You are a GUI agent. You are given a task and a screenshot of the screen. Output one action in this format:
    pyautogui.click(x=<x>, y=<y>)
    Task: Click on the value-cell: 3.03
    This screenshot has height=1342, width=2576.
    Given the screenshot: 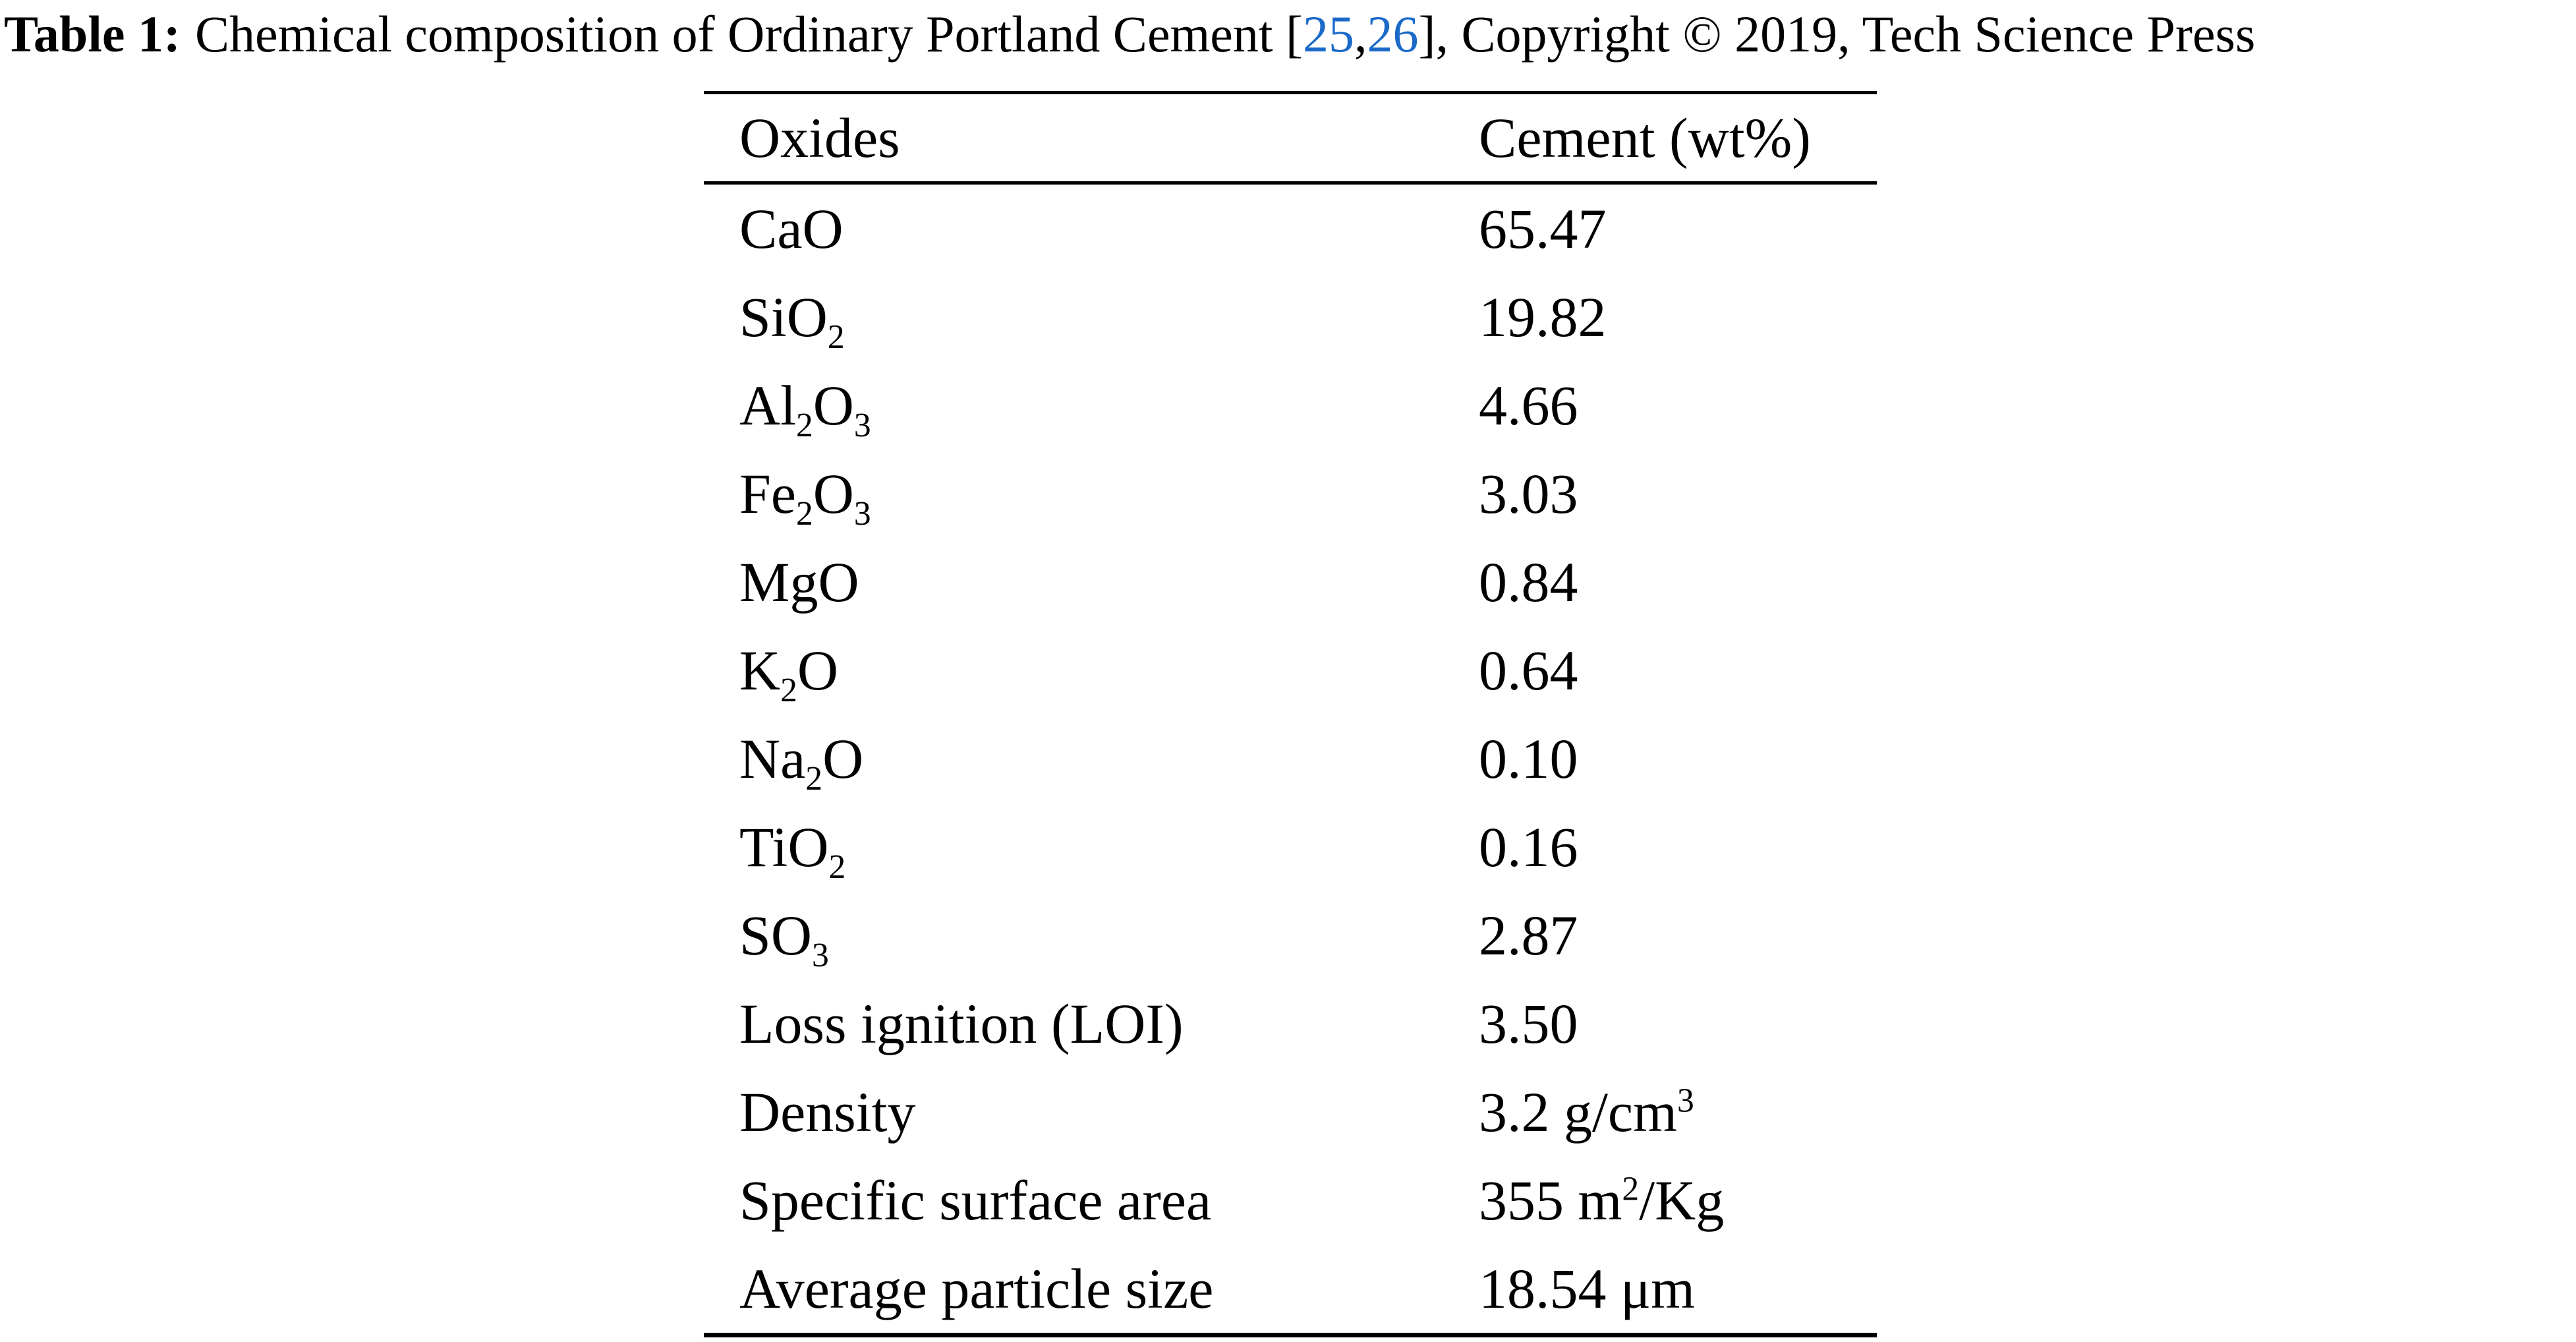 What is the action you would take?
    pyautogui.click(x=1529, y=493)
    